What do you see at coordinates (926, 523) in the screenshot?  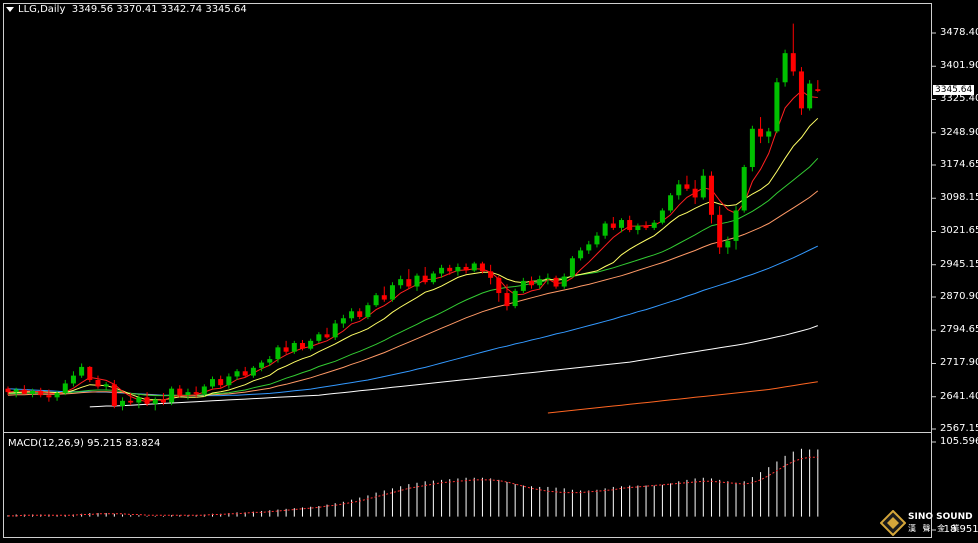 I see `sino-sound-logo: SINO SOUND 漢 聲 金 業` at bounding box center [926, 523].